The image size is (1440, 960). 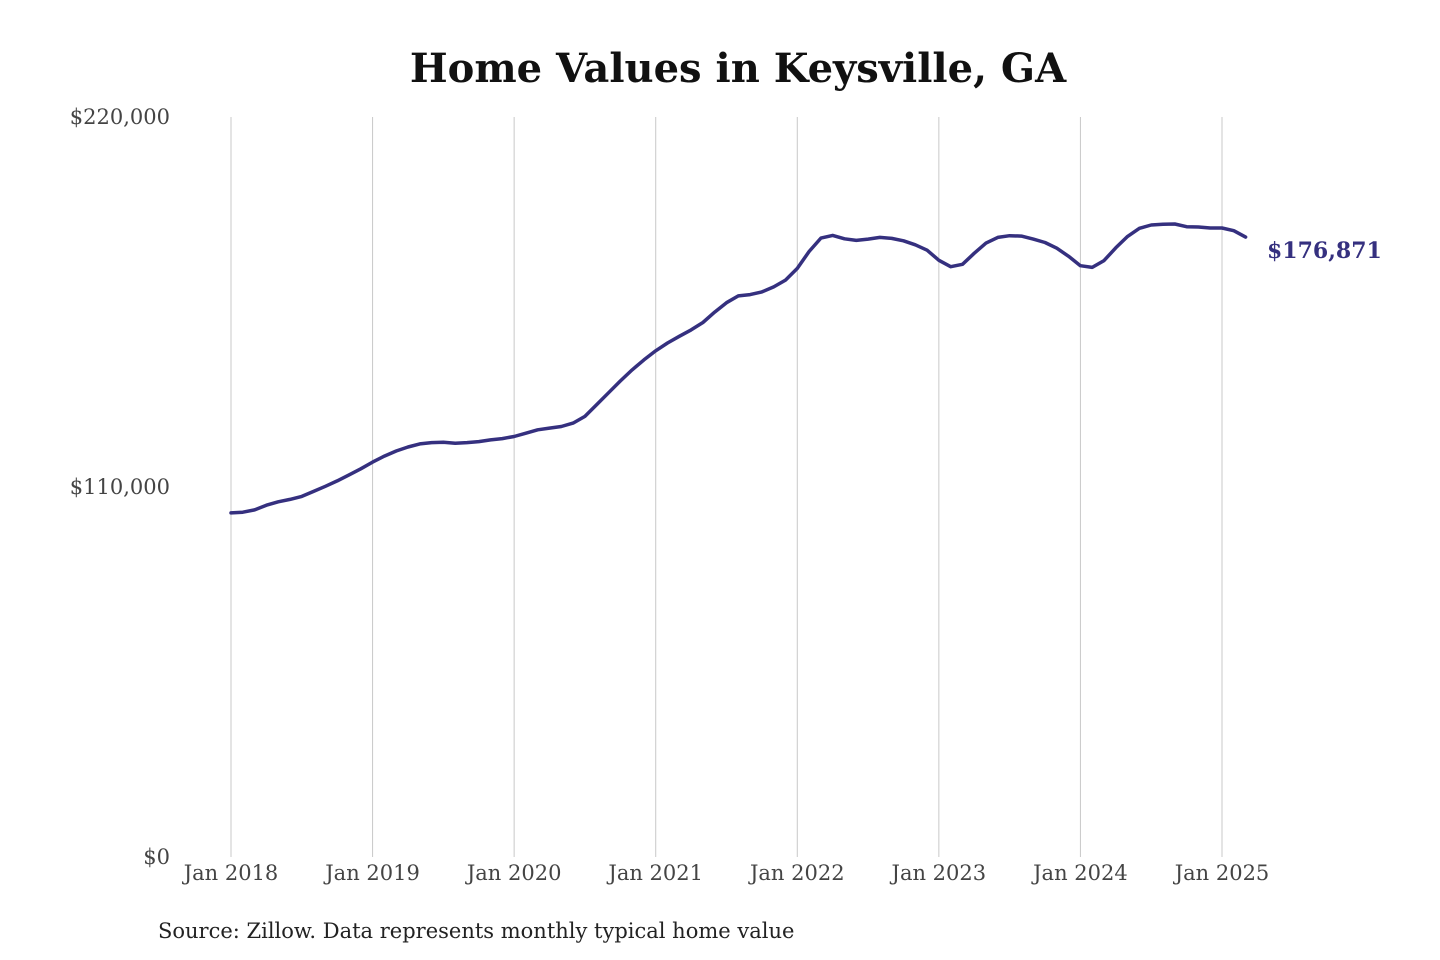 I want to click on end-value-label: $176,871, so click(x=1324, y=251).